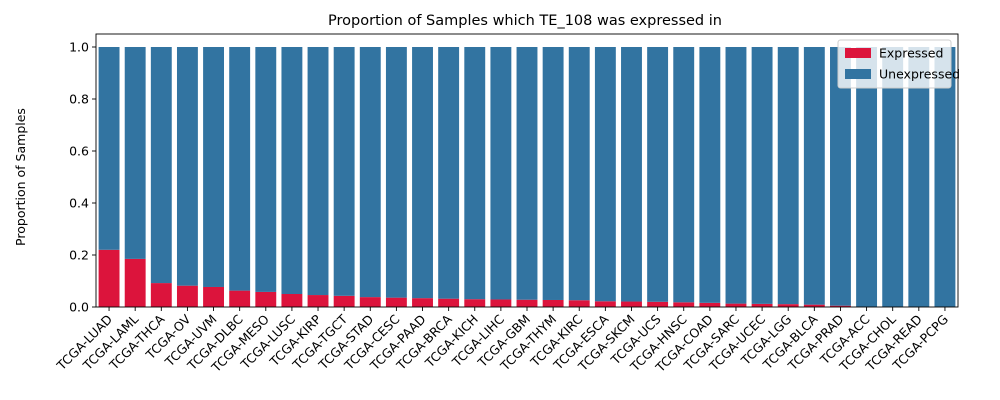 The width and height of the screenshot is (1000, 400). Describe the element at coordinates (109, 148) in the screenshot. I see `bar-unexpressed-tcga-luad` at that location.